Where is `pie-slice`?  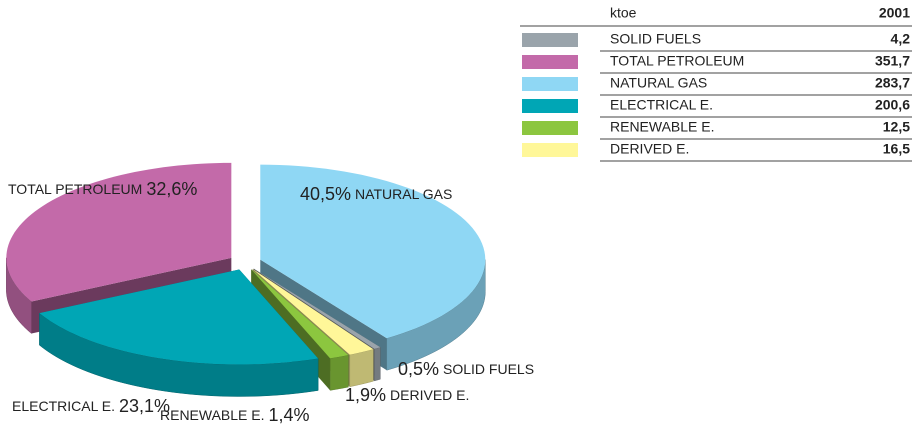
pie-slice is located at coordinates (179, 333).